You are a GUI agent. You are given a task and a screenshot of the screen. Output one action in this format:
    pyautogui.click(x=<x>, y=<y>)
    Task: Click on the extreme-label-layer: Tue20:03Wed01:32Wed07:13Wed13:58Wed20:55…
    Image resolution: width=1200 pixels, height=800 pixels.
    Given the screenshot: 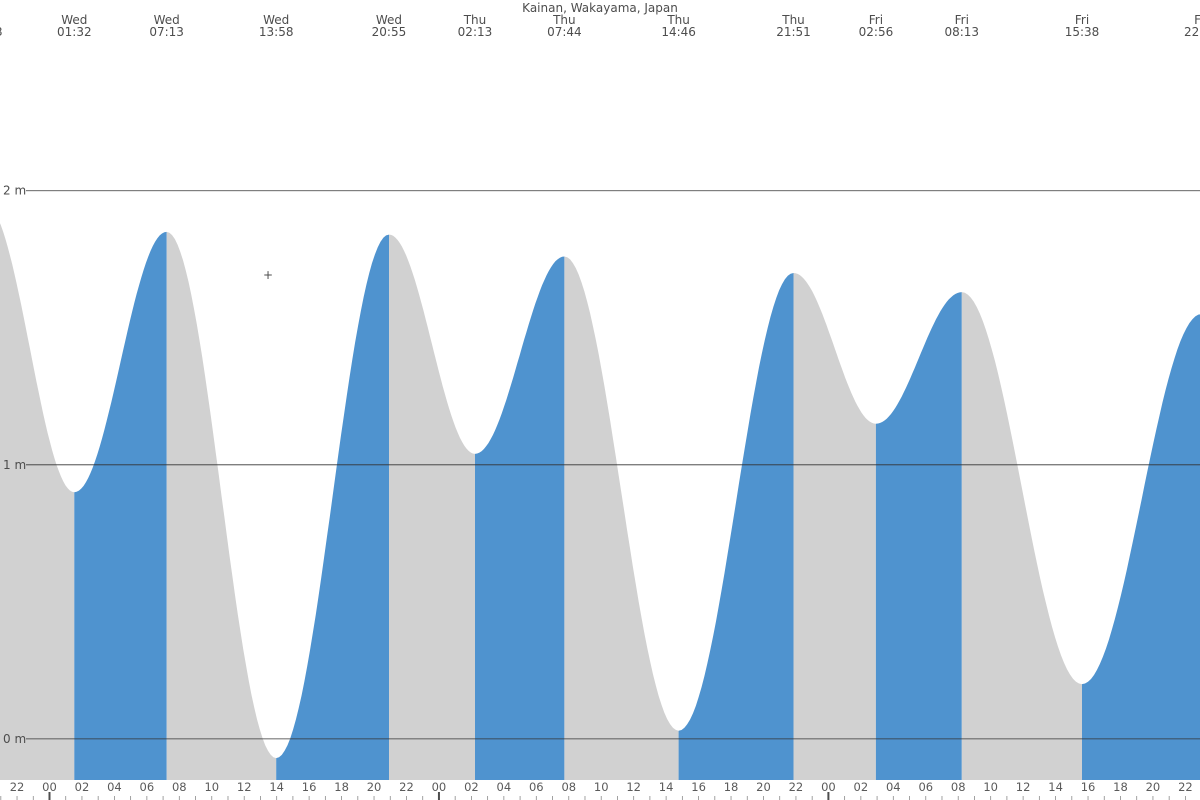 What is the action you would take?
    pyautogui.click(x=600, y=26)
    